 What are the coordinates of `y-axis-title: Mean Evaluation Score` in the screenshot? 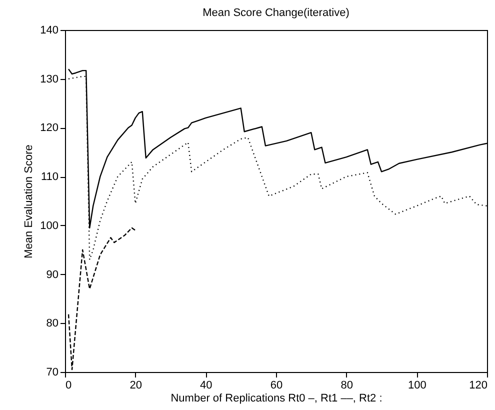 It's located at (29, 201).